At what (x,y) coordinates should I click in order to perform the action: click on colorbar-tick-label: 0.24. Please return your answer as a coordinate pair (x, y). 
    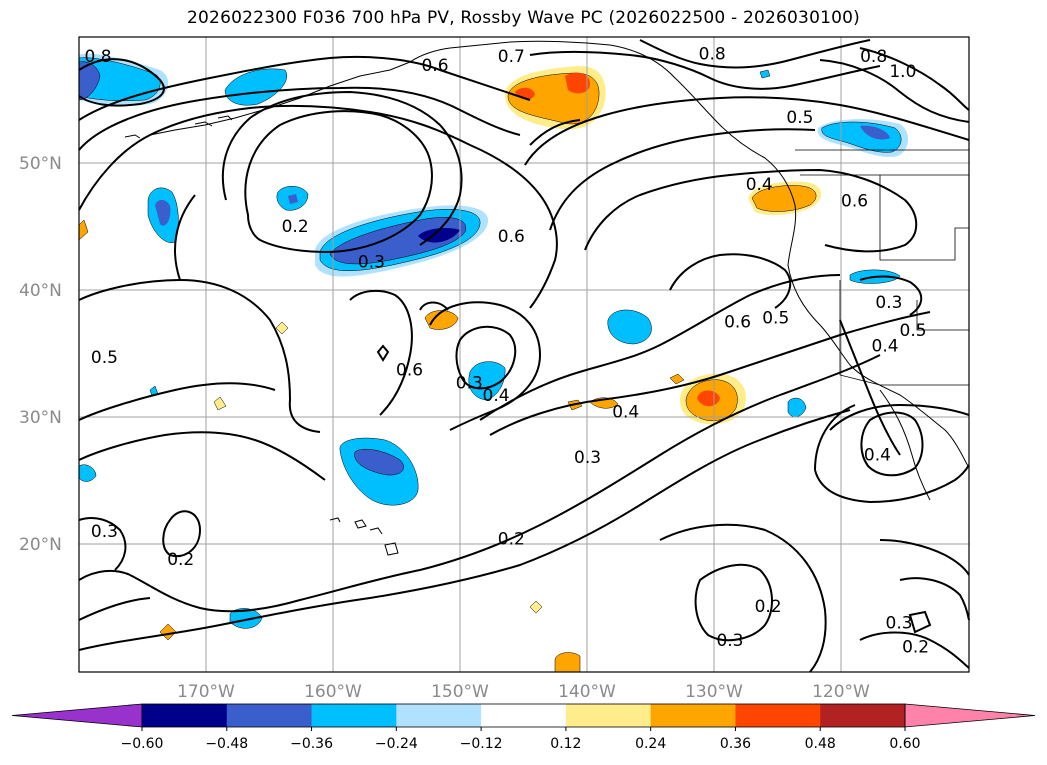
    Looking at the image, I should click on (650, 744).